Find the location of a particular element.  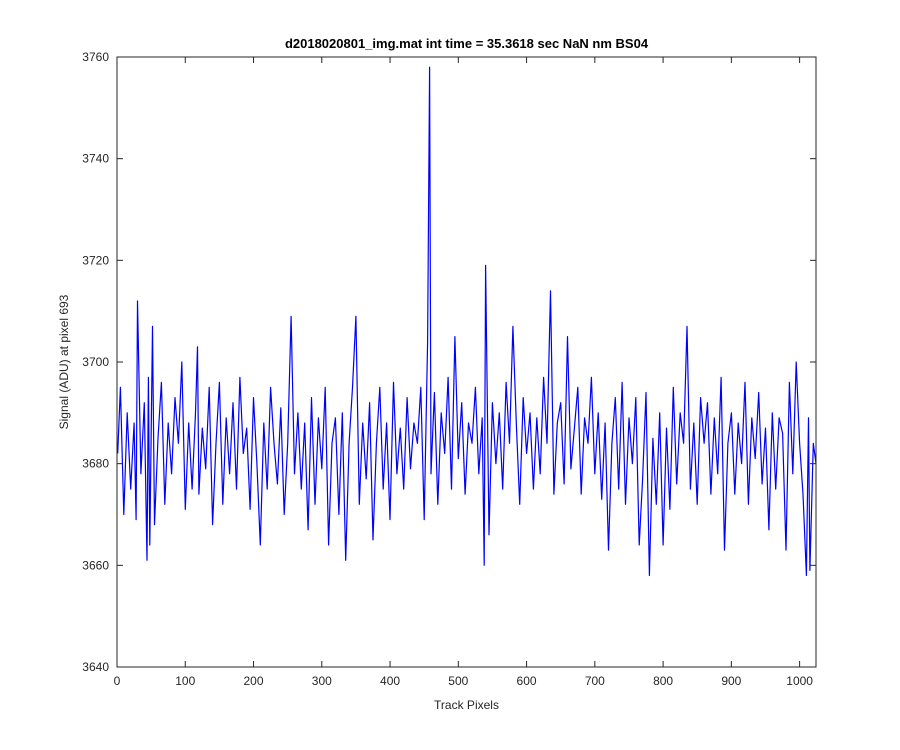

x-axis-label: Track Pixels is located at coordinates (466, 705).